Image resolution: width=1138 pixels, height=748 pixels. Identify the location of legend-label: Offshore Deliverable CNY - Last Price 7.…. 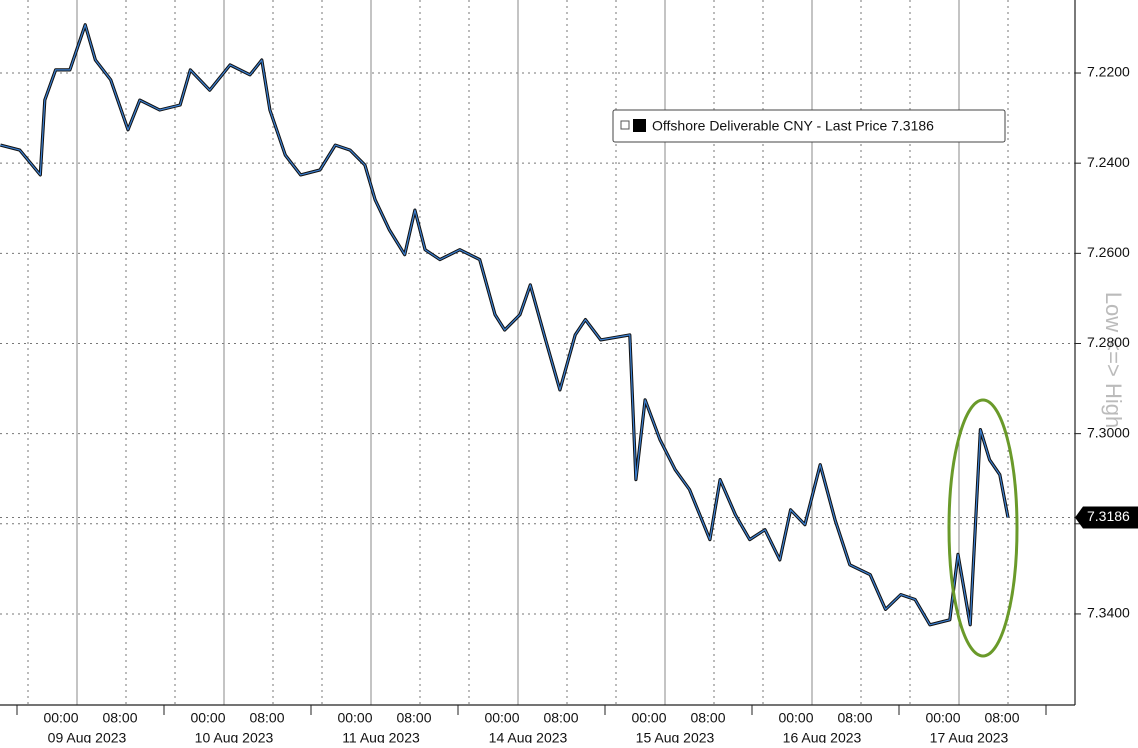
(793, 126).